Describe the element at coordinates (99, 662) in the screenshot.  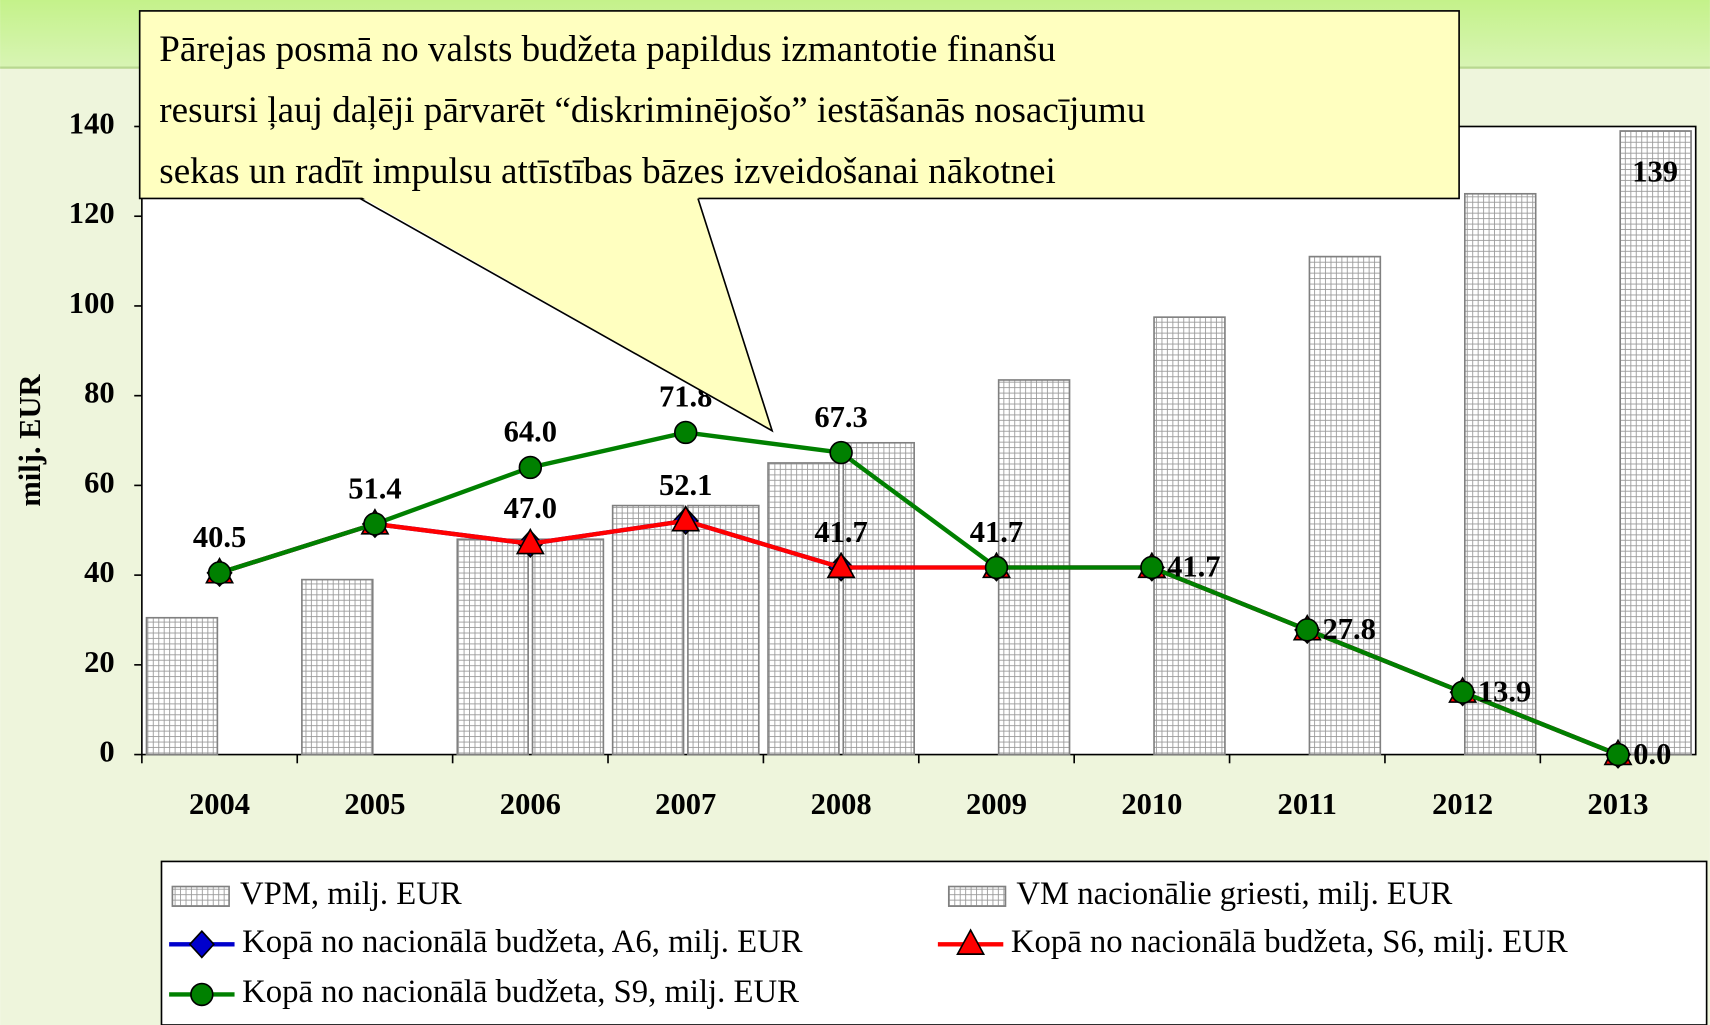
I see `y-tick-label: 20` at that location.